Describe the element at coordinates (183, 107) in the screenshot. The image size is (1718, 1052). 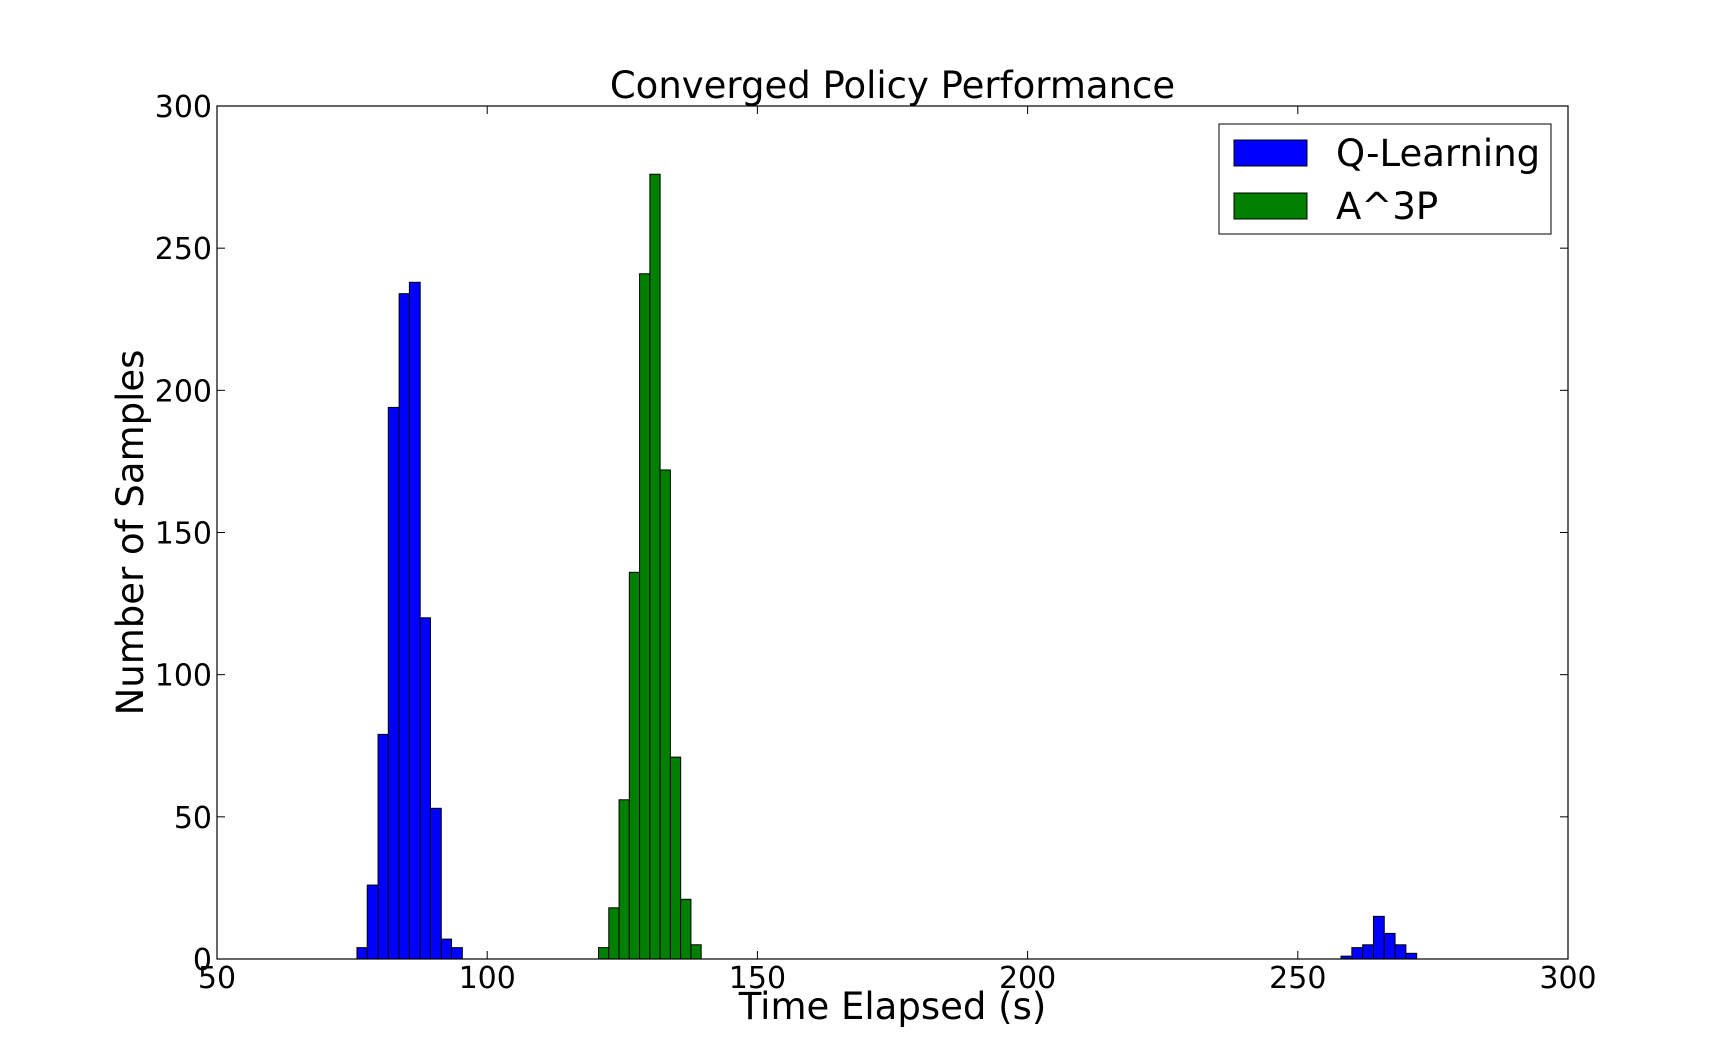
I see `y-tick-label: 300` at that location.